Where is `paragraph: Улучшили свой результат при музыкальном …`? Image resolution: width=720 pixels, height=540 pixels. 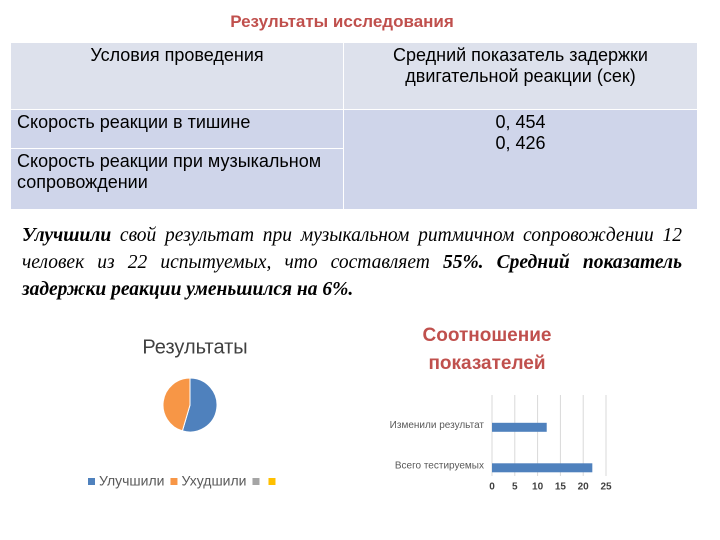
paragraph: Улучшили свой результат при музыкальном … is located at coordinates (352, 262).